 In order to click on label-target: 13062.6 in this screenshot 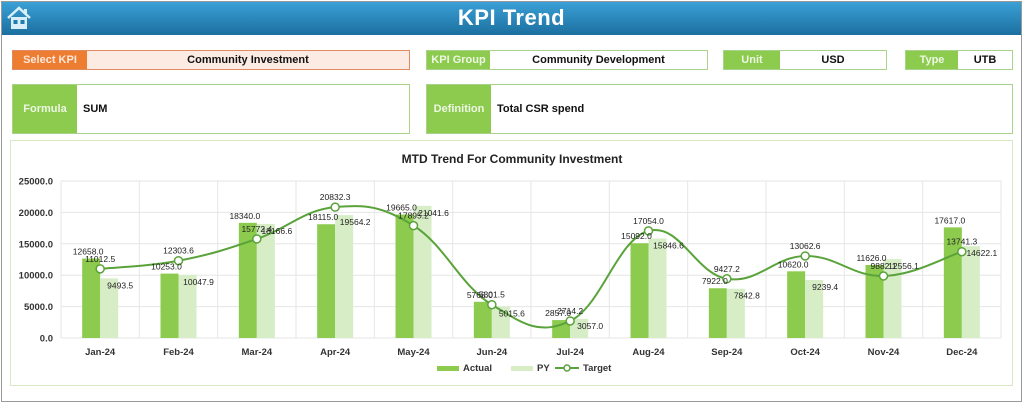, I will do `click(805, 246)`.